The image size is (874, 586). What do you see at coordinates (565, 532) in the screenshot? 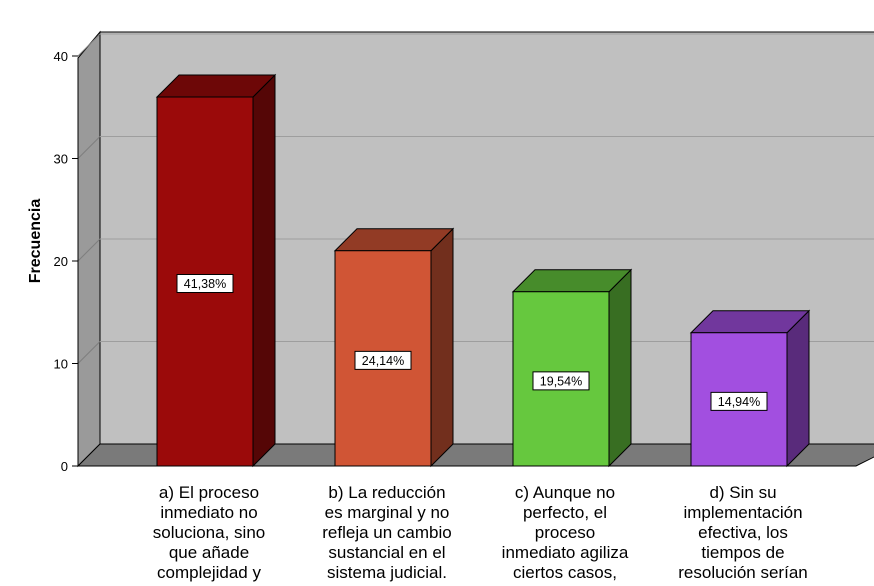
I see `x-category-label: proceso` at bounding box center [565, 532].